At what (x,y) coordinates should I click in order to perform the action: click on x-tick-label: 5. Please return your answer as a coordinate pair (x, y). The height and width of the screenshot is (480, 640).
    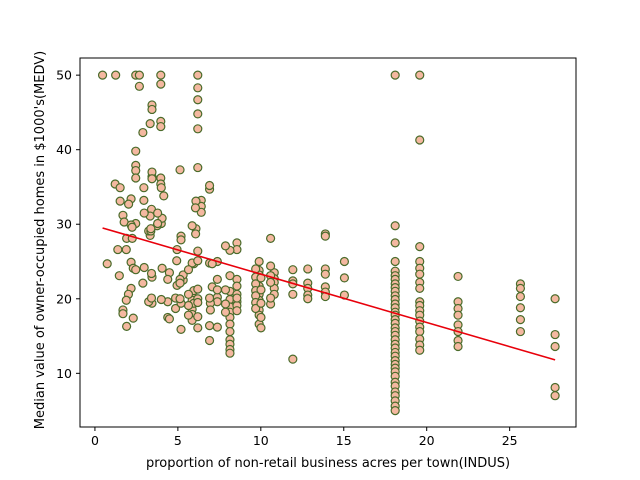
    Looking at the image, I should click on (178, 440).